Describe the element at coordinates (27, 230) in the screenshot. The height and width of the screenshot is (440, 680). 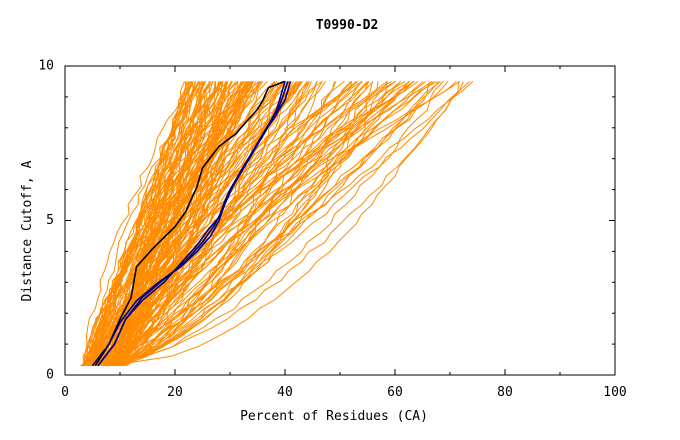
I see `y-axis-label: Distance Cutoff, A` at that location.